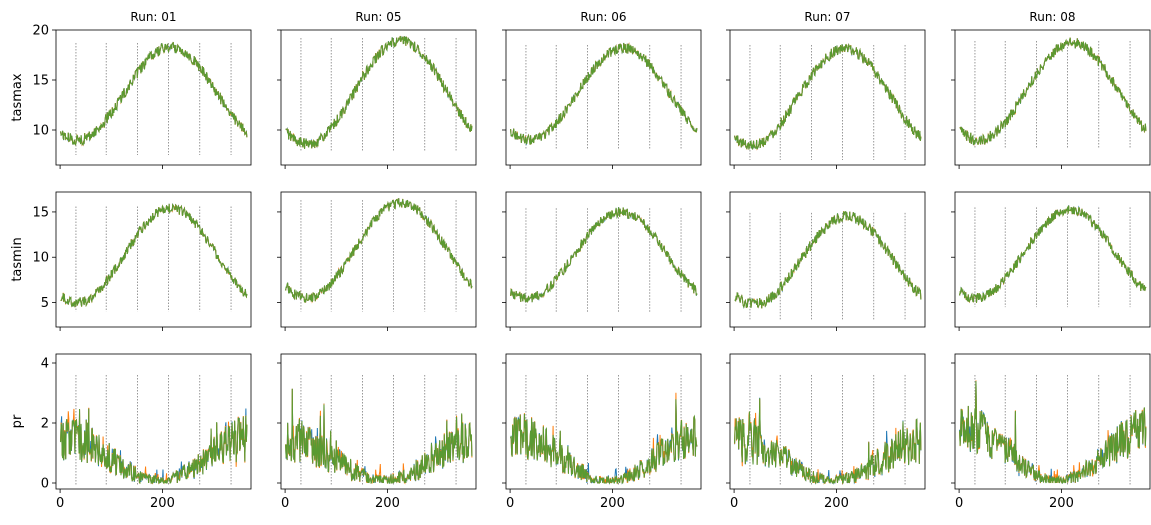  I want to click on y-tick-label: 20, so click(40, 31).